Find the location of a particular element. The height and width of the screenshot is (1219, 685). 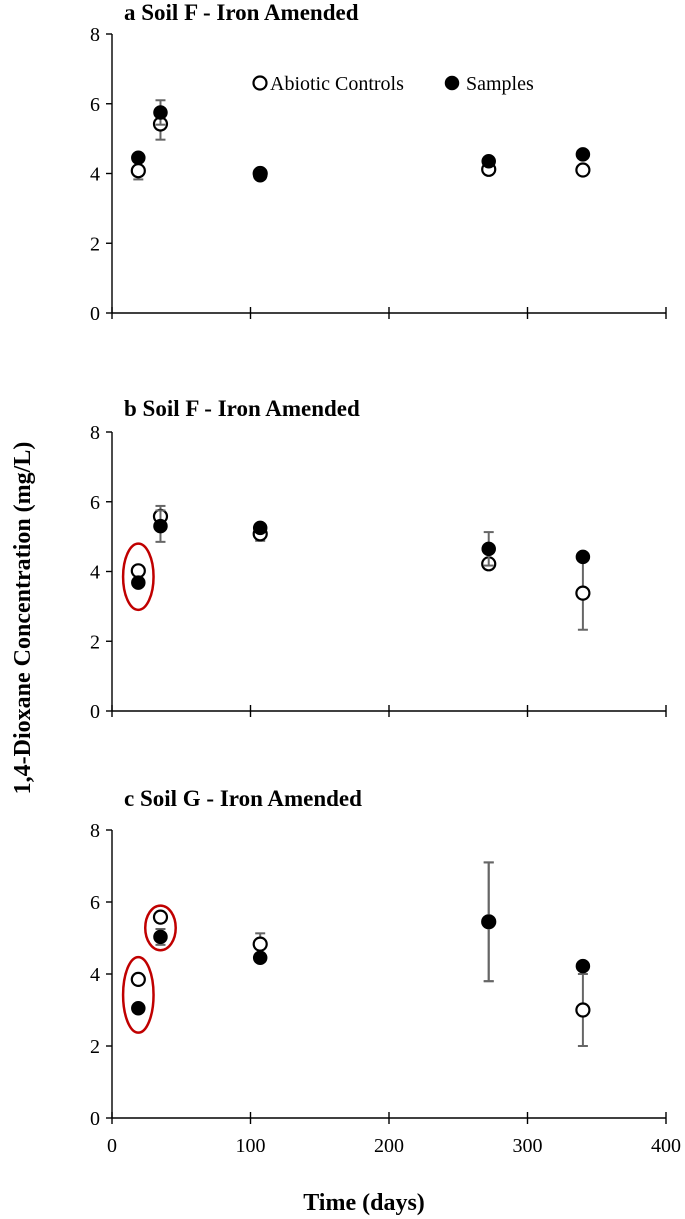

legend-label-abiotic: Abiotic Controls is located at coordinates (337, 84).